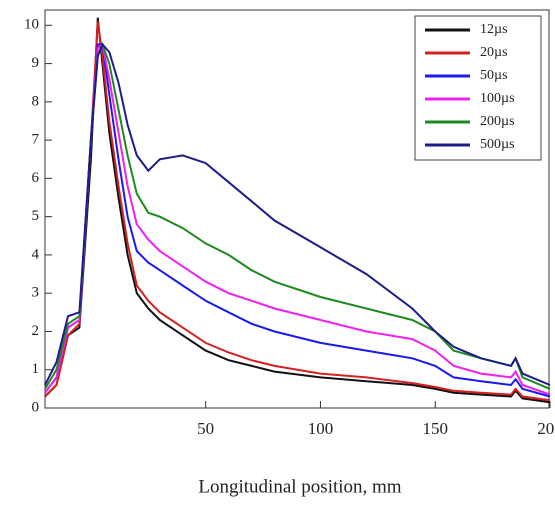 Image resolution: width=555 pixels, height=508 pixels. Describe the element at coordinates (321, 428) in the screenshot. I see `x-tick-label: 100` at that location.